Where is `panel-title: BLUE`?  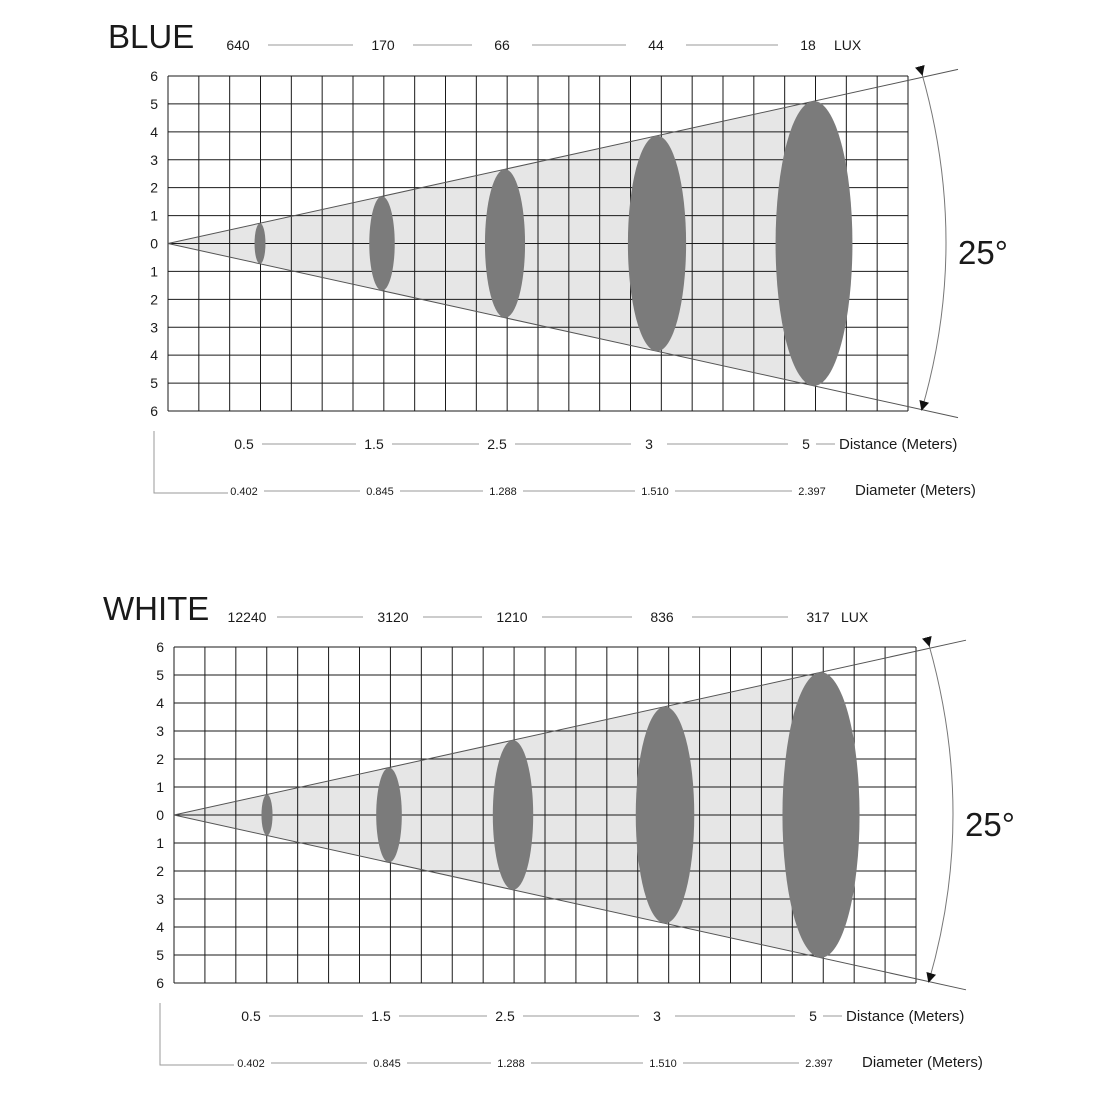 panel-title: BLUE is located at coordinates (151, 36).